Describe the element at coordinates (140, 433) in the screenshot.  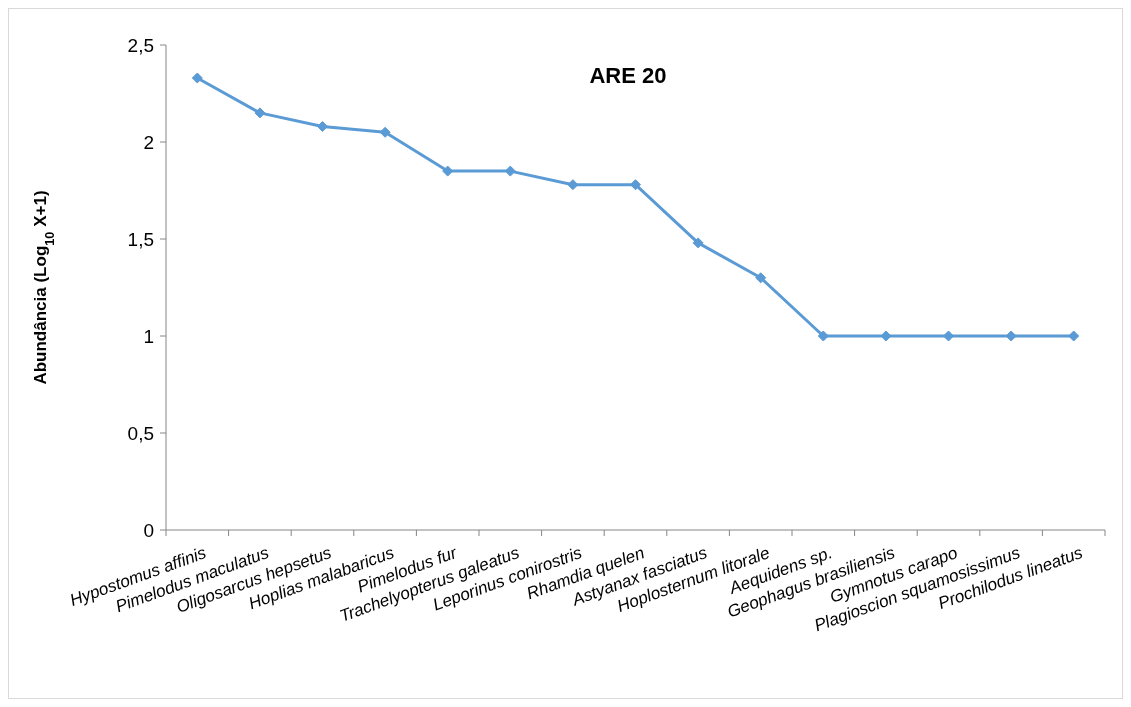
I see `y-tick-label: 0,5` at that location.